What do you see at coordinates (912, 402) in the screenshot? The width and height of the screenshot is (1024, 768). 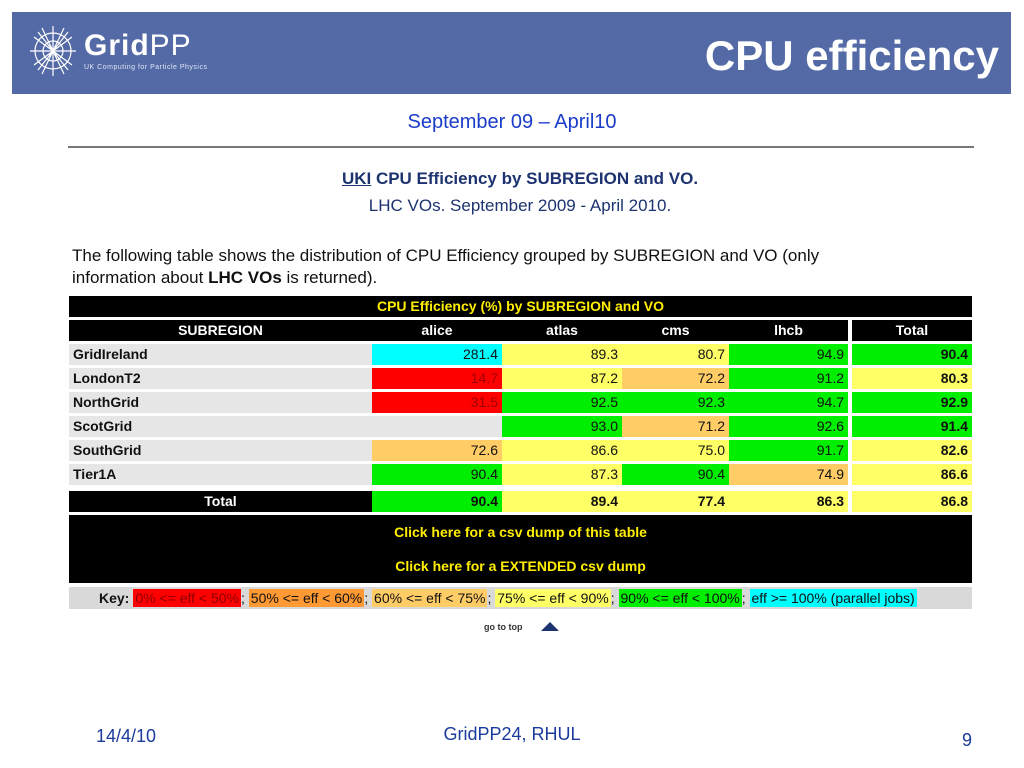 I see `efficiency-cell: 92.9` at bounding box center [912, 402].